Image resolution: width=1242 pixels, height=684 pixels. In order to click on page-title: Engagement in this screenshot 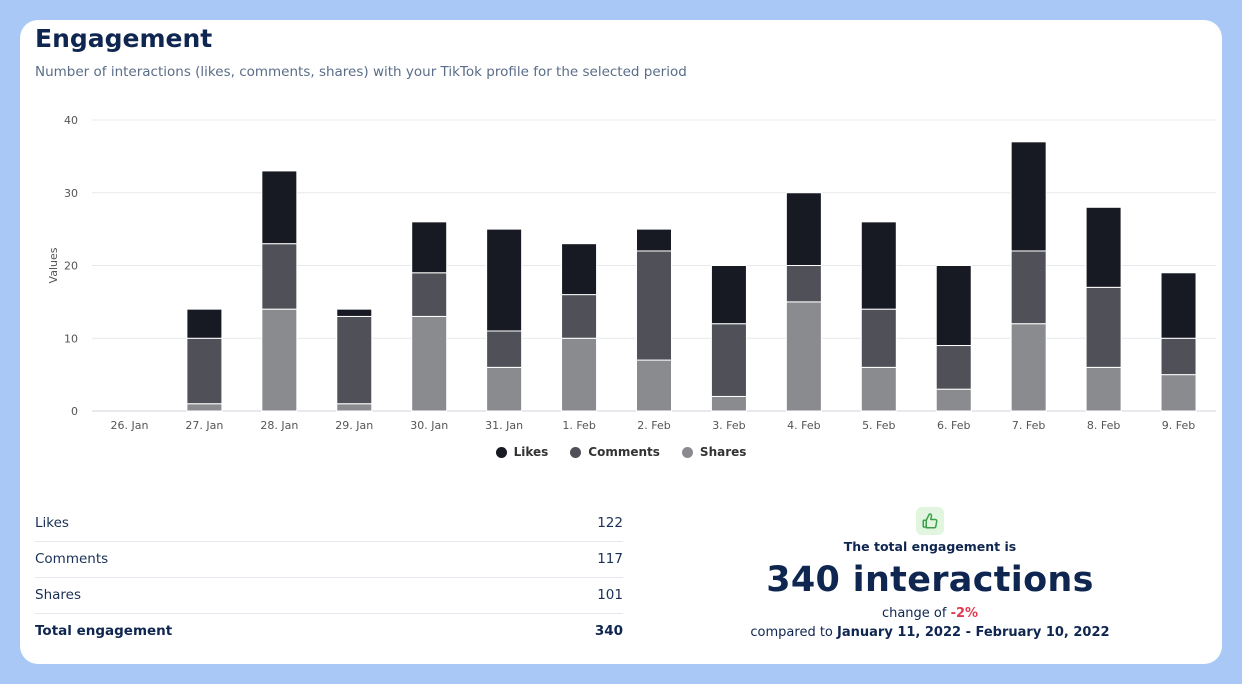, I will do `click(124, 38)`.